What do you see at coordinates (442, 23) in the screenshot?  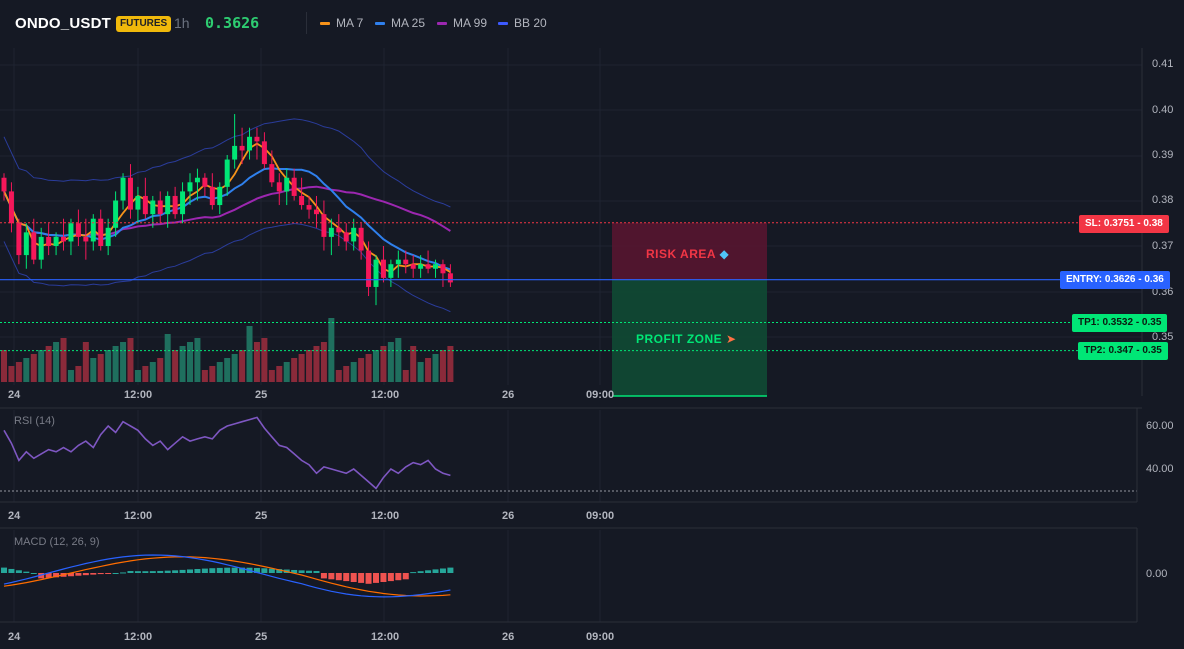 I see `ma99-swatch` at bounding box center [442, 23].